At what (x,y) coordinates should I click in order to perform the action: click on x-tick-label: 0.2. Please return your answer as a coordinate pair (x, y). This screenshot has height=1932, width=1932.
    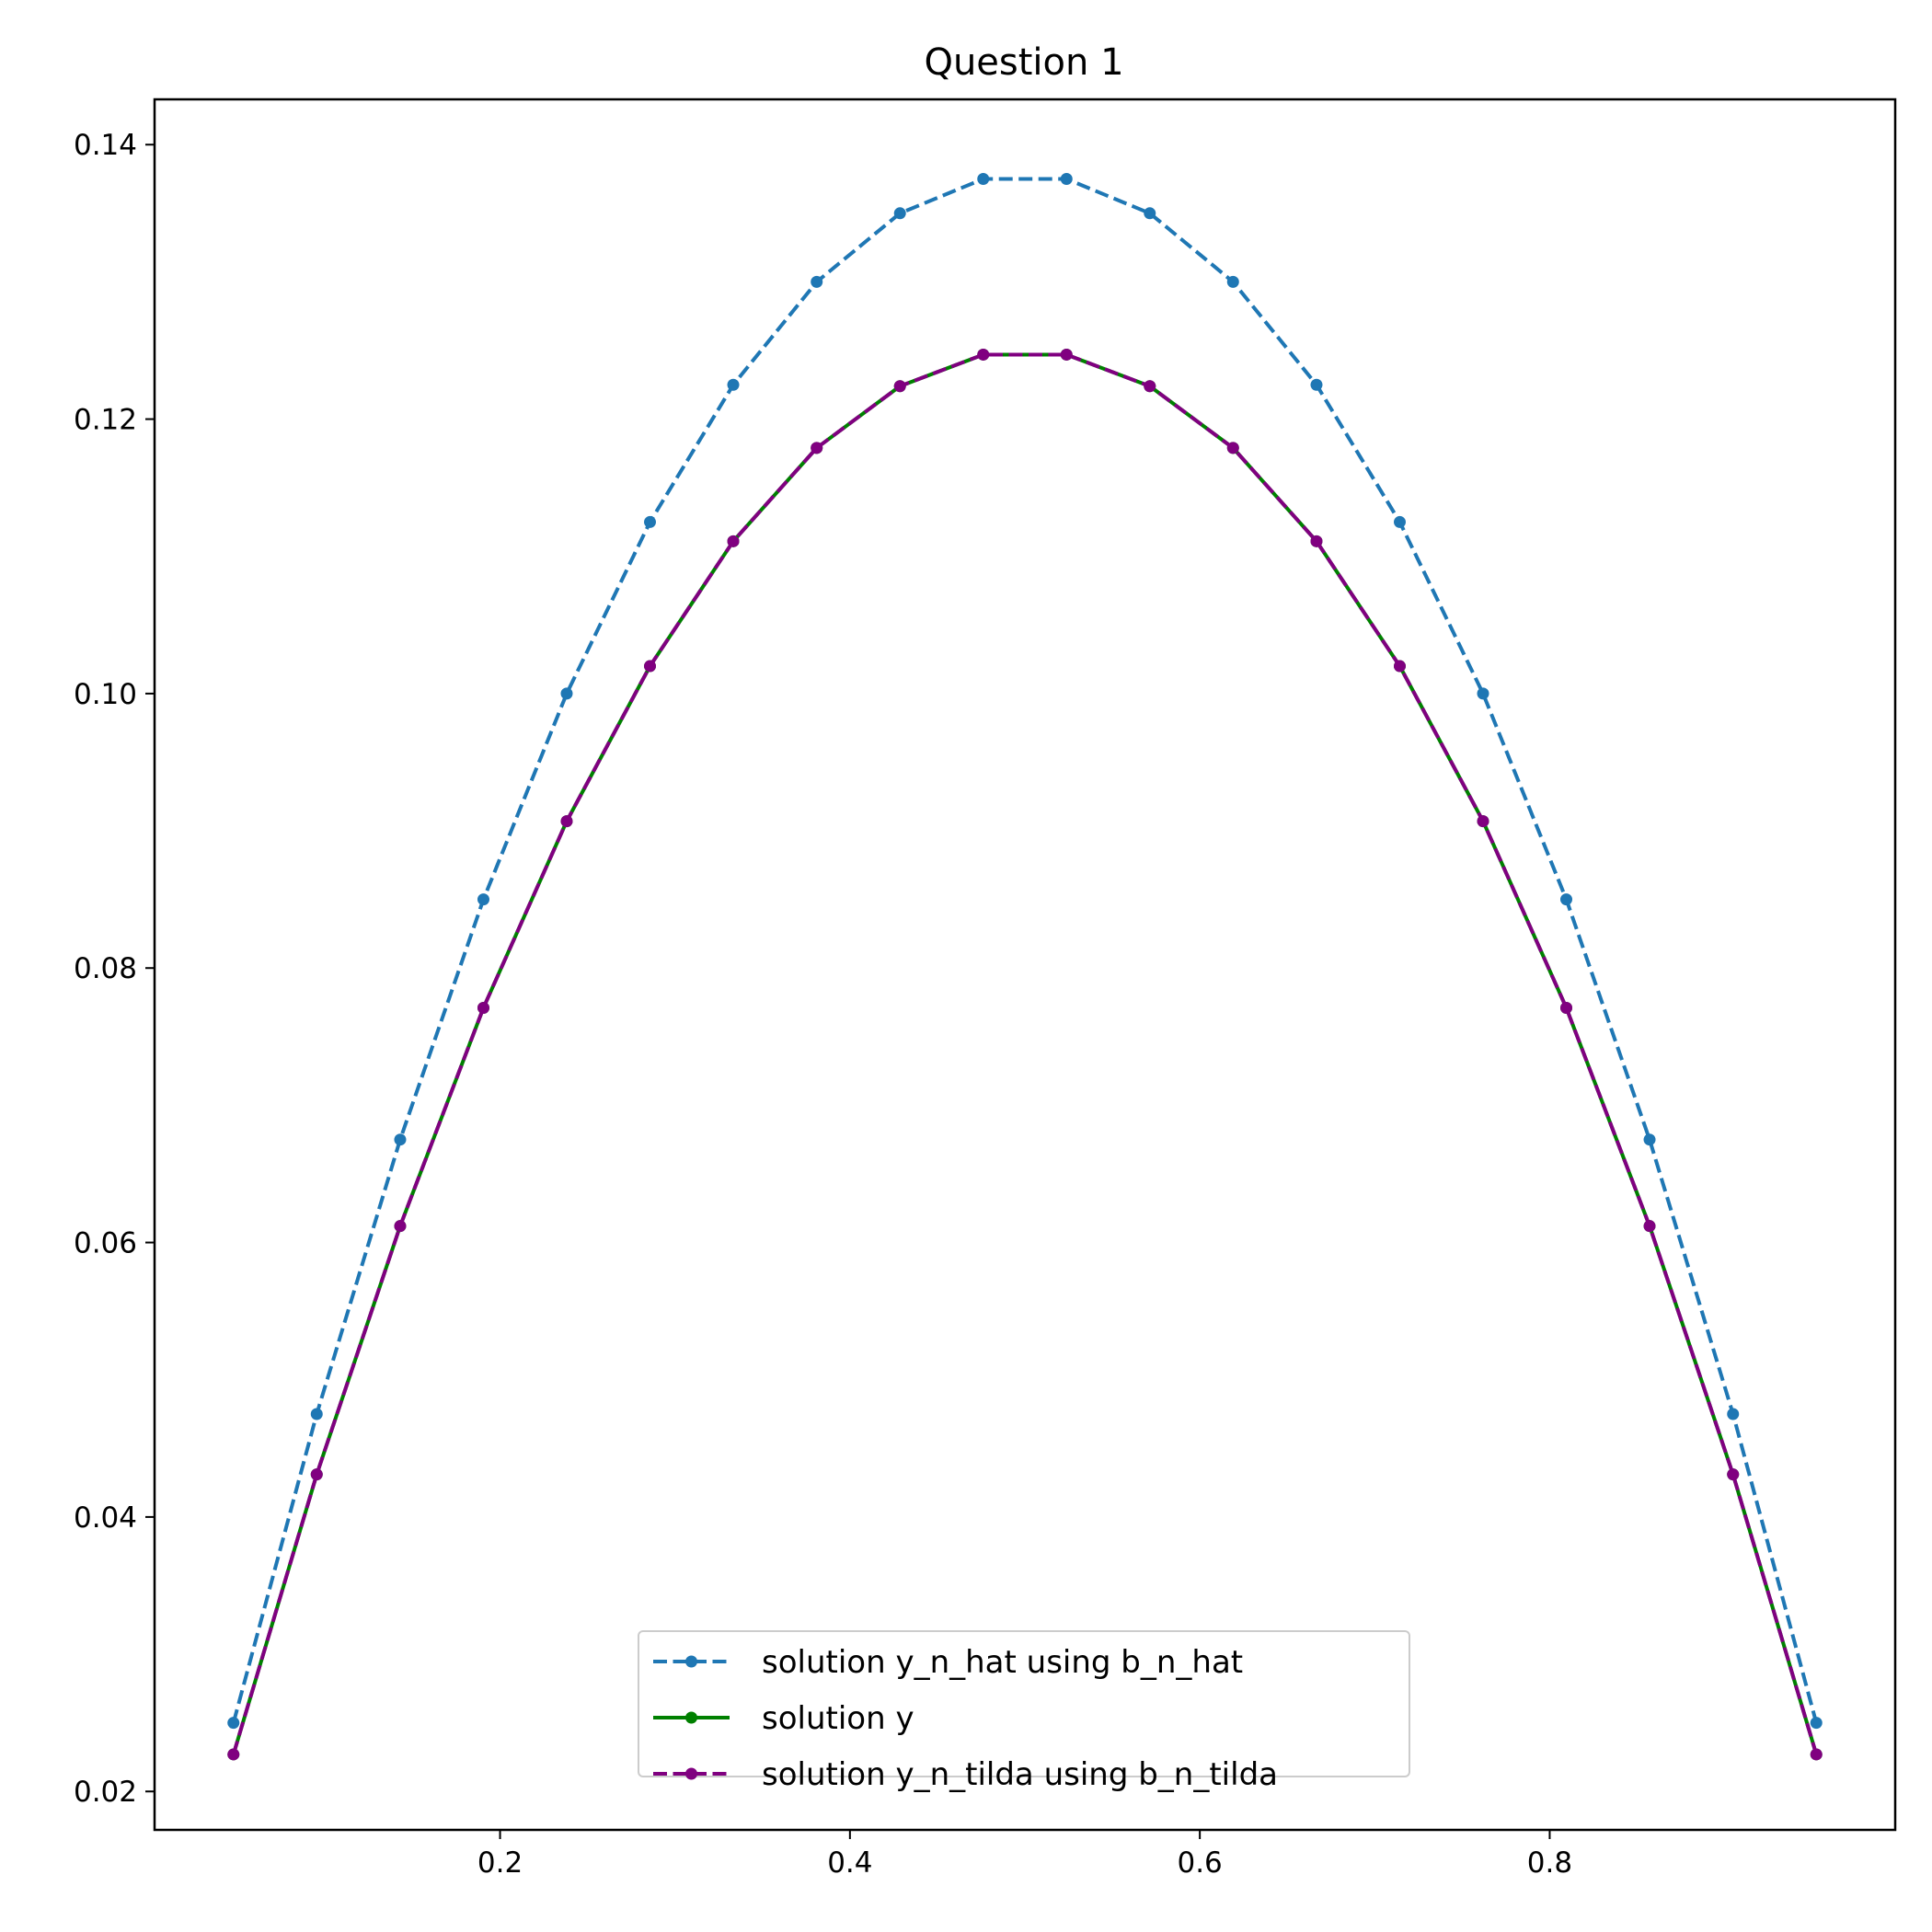
    Looking at the image, I should click on (500, 1863).